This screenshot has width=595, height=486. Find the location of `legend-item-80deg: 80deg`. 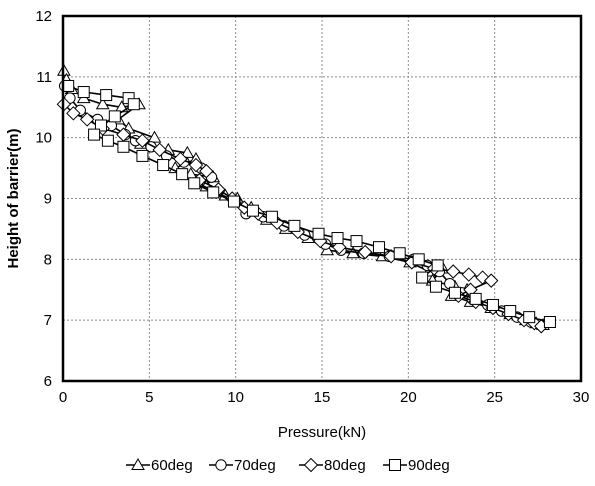

legend-item-80deg: 80deg is located at coordinates (332, 465).